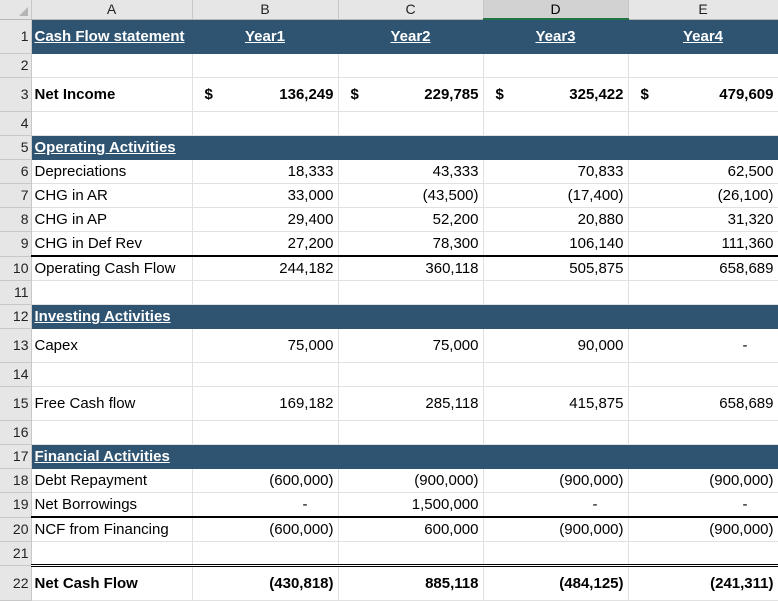 The image size is (778, 601). I want to click on row-label-cell: Capex, so click(112, 345).